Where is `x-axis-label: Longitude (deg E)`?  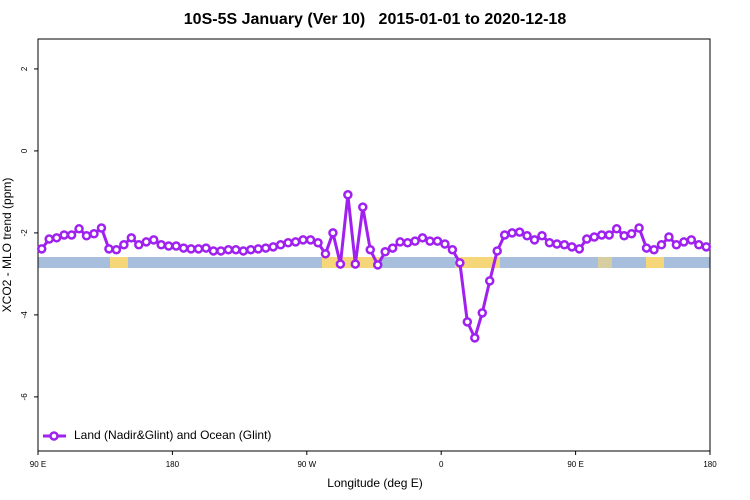 x-axis-label: Longitude (deg E) is located at coordinates (374, 483).